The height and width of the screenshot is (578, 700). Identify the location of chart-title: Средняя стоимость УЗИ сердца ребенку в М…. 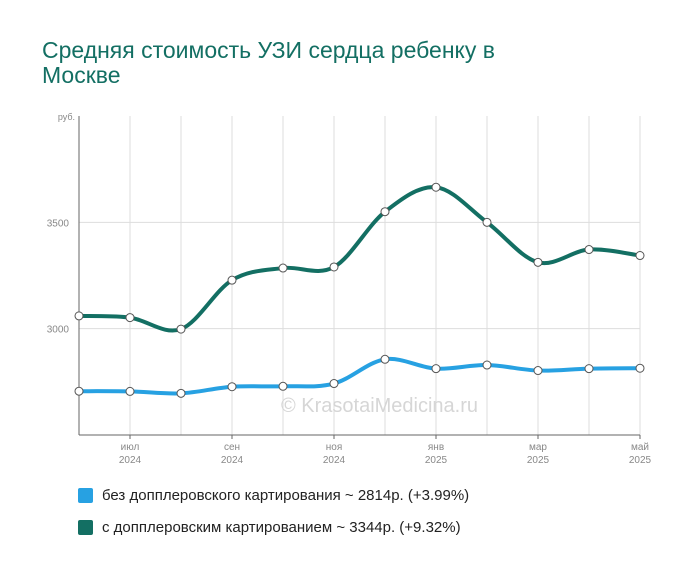
(268, 62).